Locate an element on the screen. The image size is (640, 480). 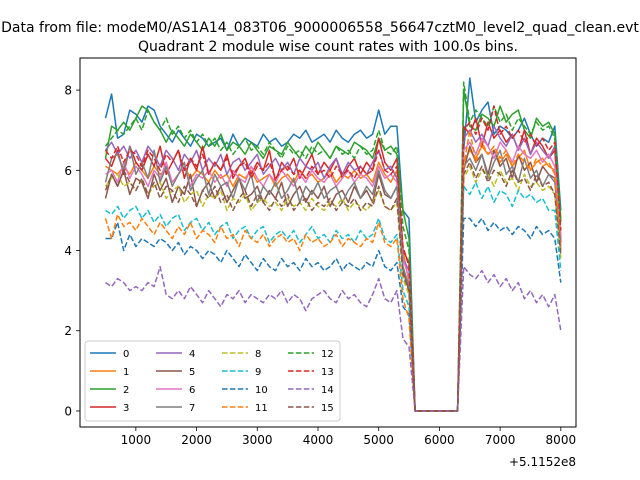
x-tick-label: 2000 is located at coordinates (196, 440).